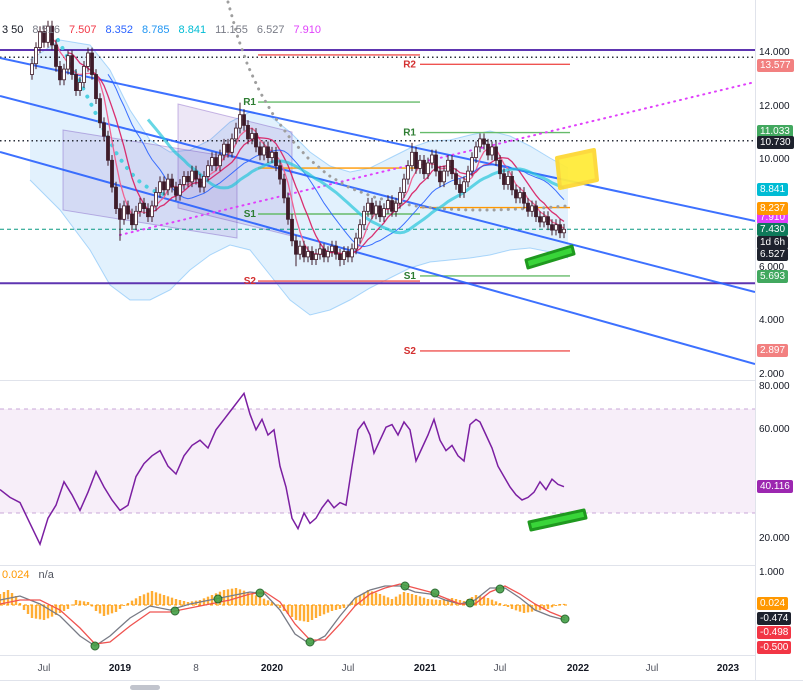 The width and height of the screenshot is (803, 692). Describe the element at coordinates (774, 386) in the screenshot. I see `price-tick: 80.000` at that location.